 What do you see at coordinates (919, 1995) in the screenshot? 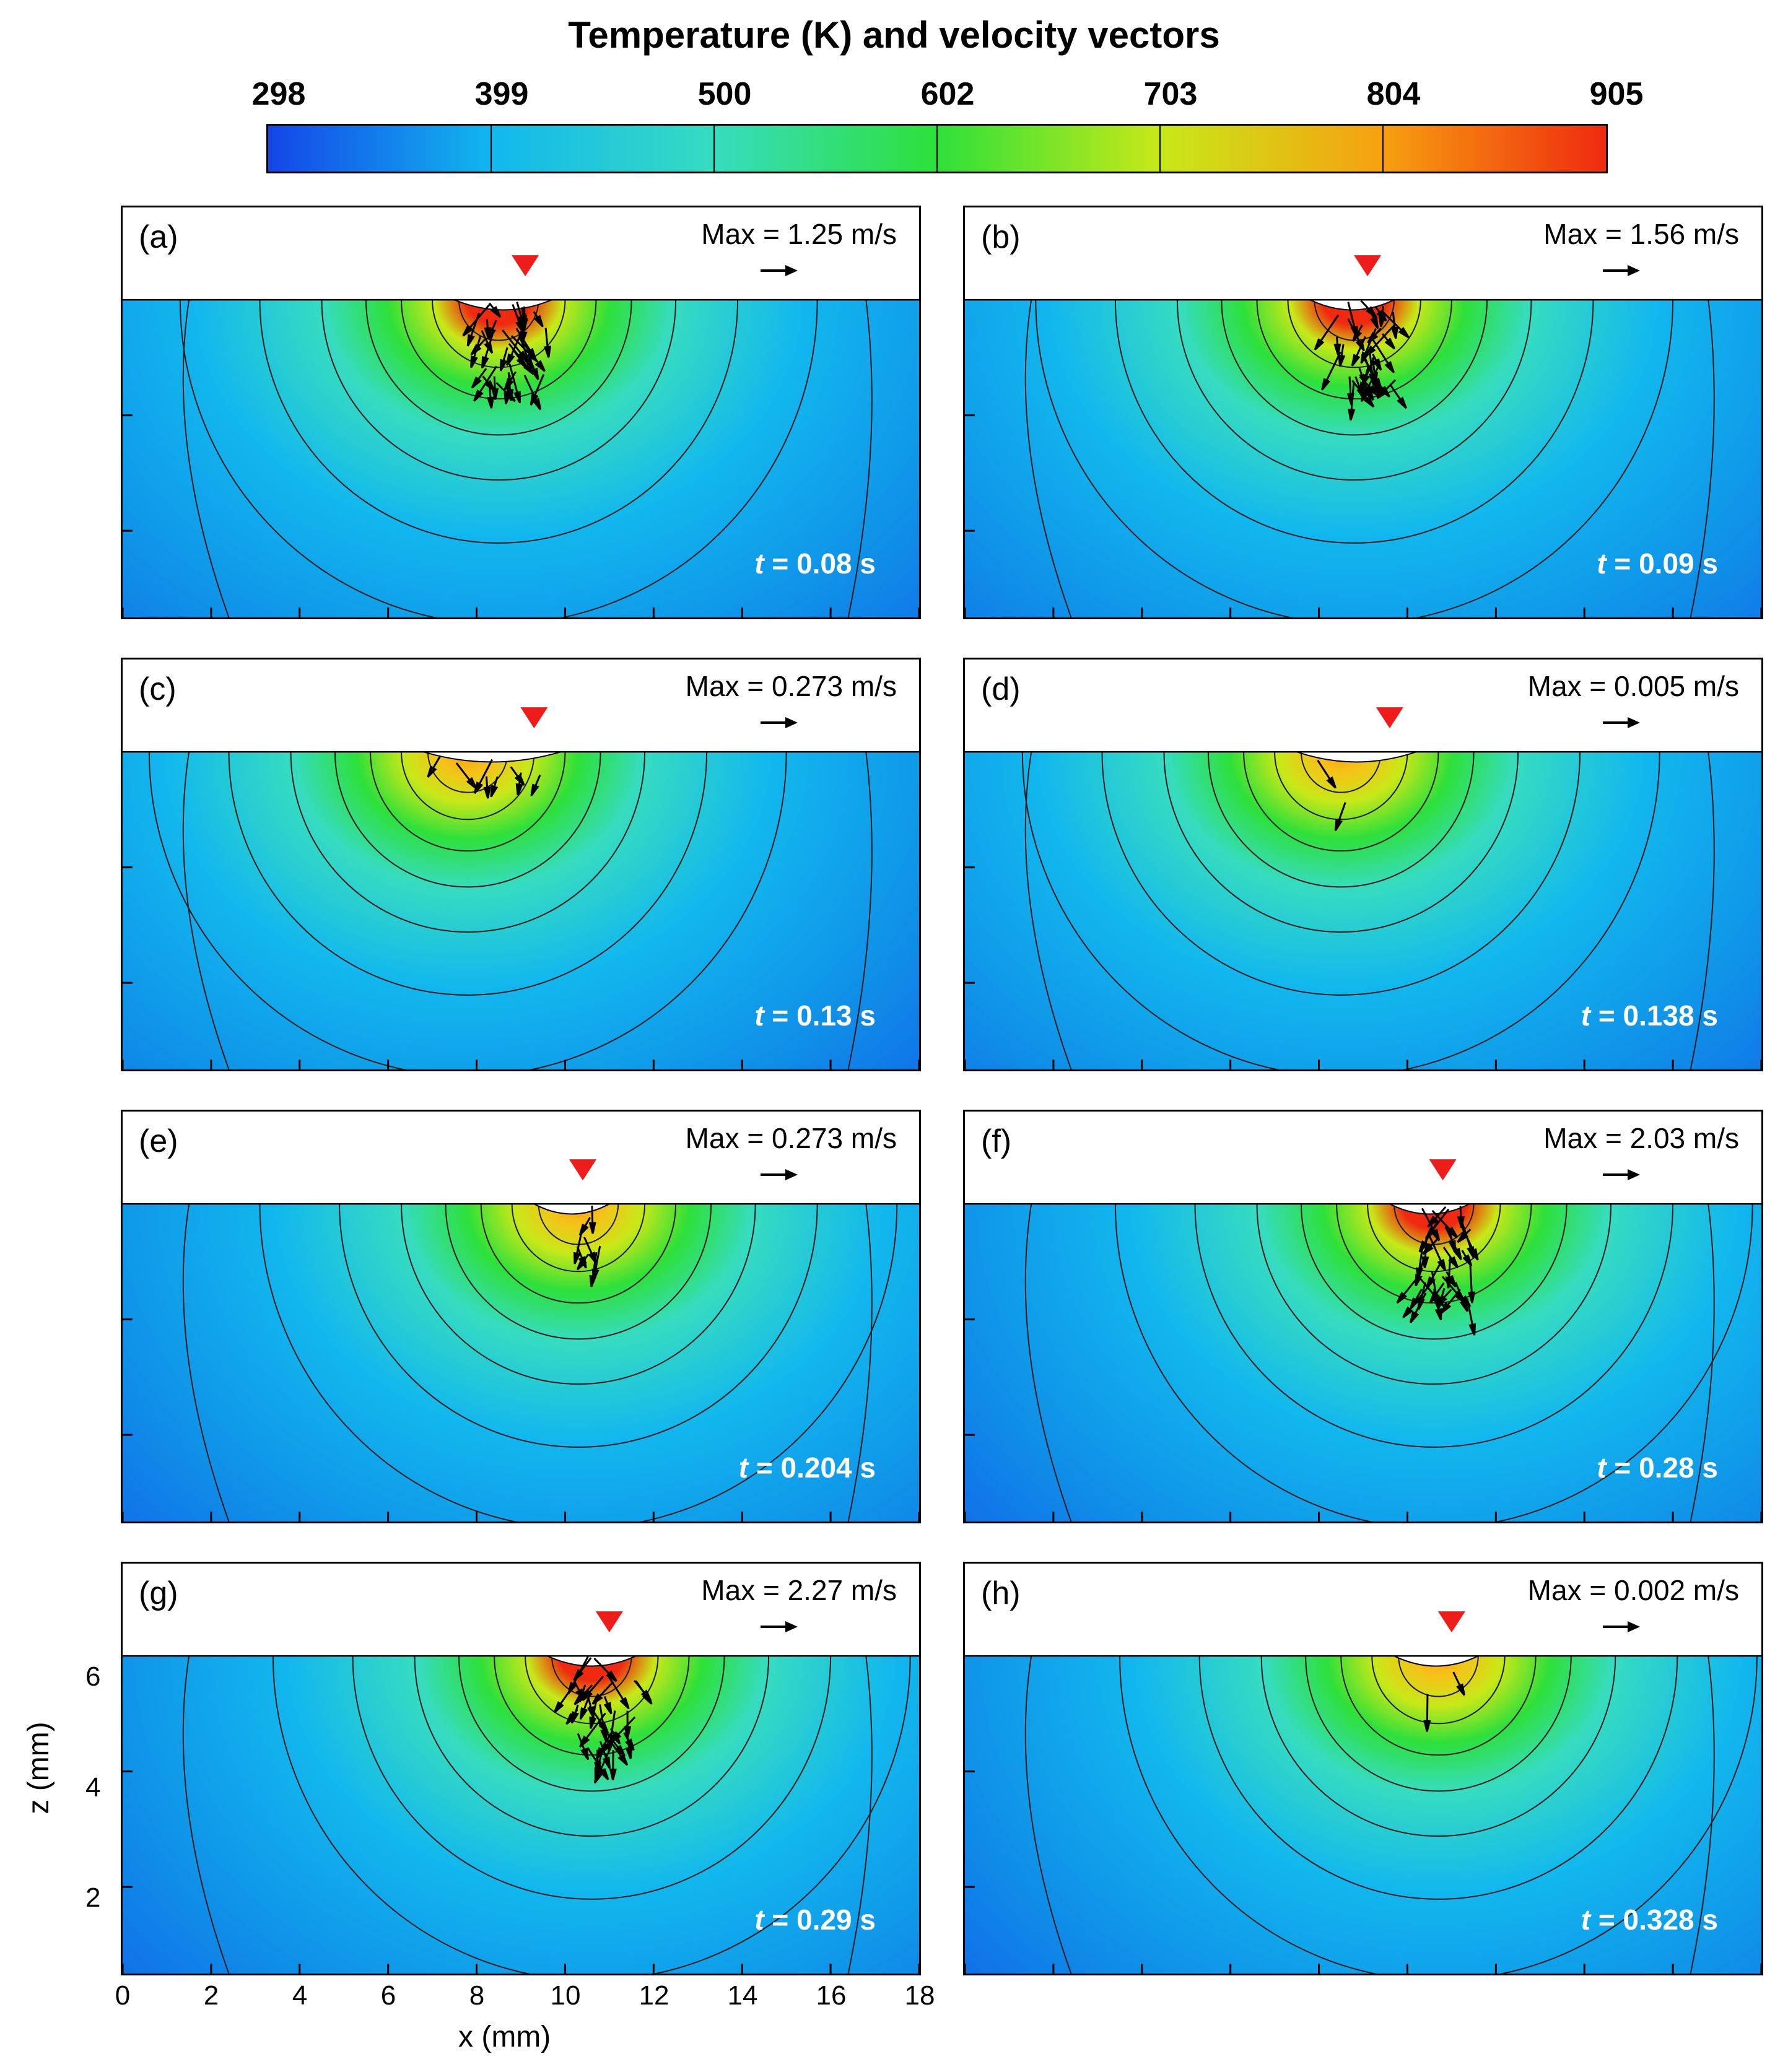
I see `x-tick-label: 18` at bounding box center [919, 1995].